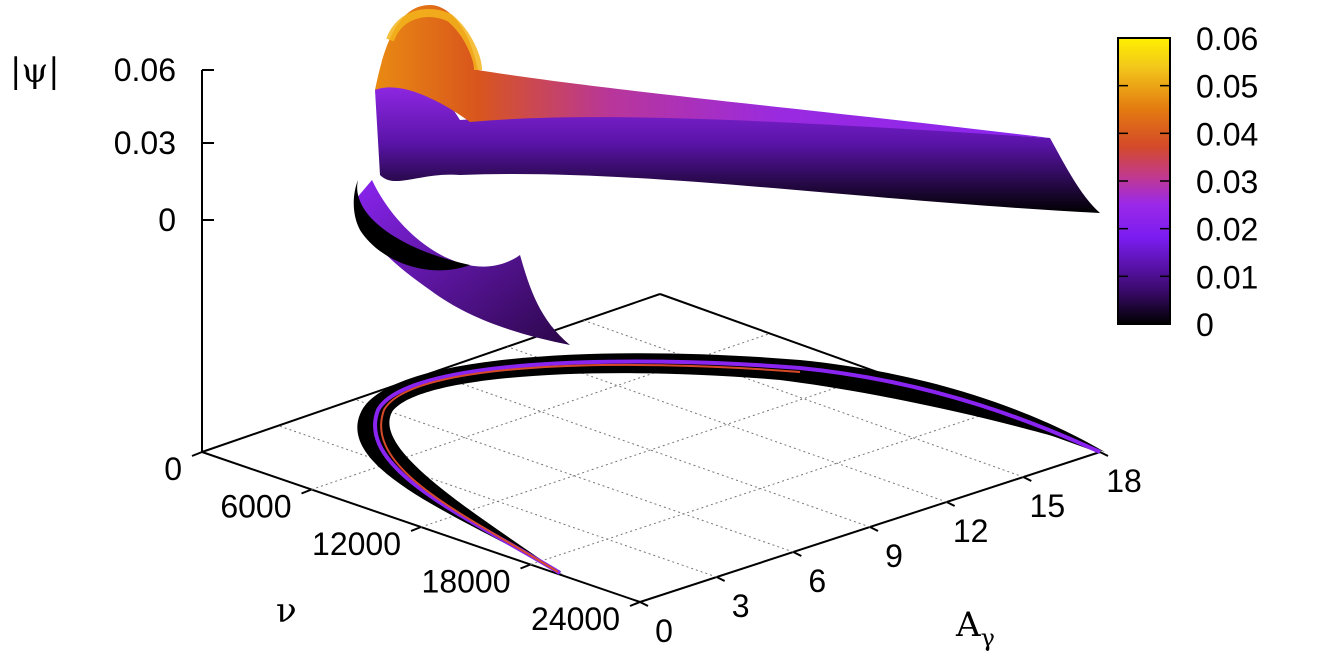 The height and width of the screenshot is (652, 1318). I want to click on ribbon-top, so click(712, 71).